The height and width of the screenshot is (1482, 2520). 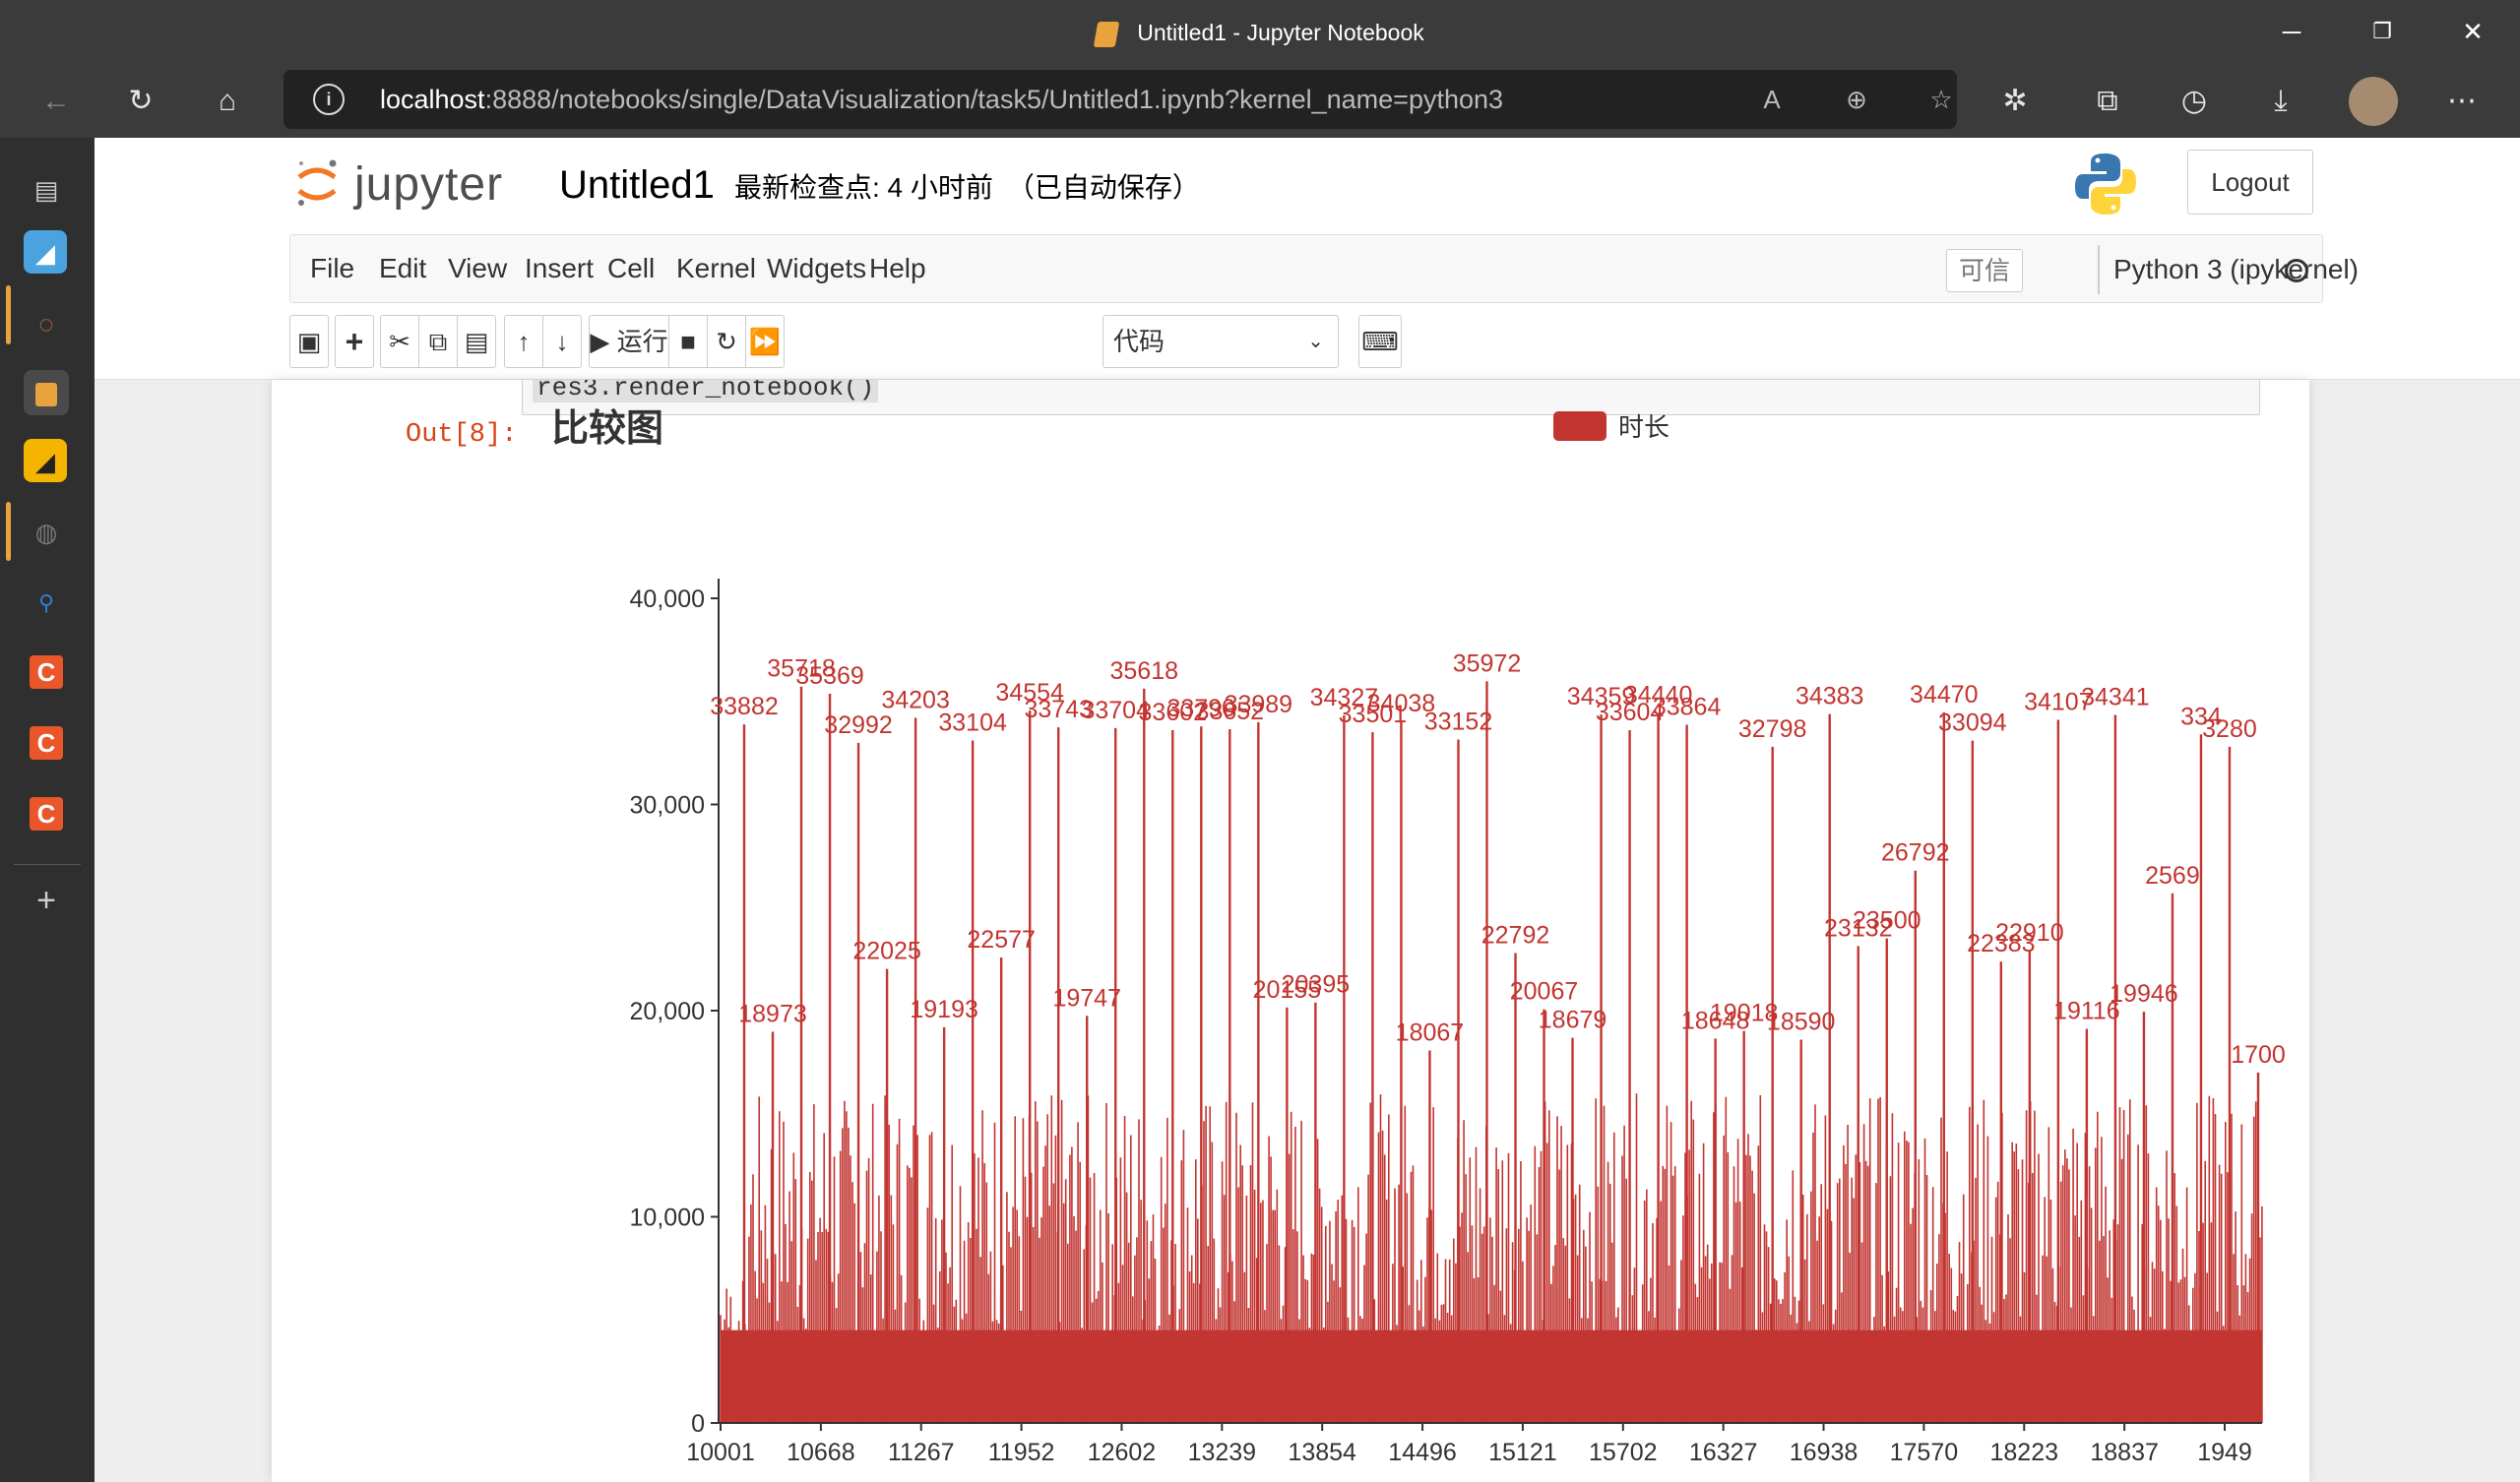 I want to click on tab-actions-icon: ▤, so click(x=46, y=190).